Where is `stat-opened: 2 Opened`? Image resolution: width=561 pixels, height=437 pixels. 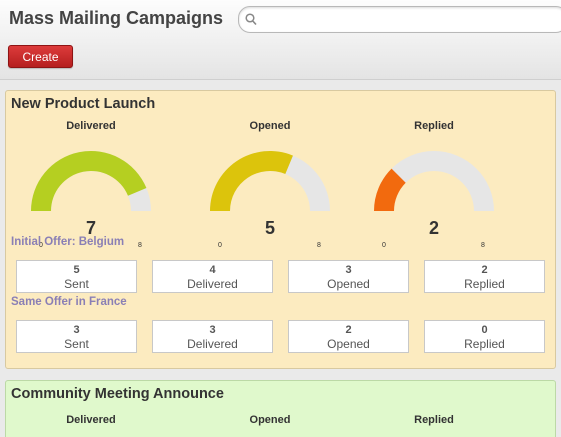 stat-opened: 2 Opened is located at coordinates (348, 336).